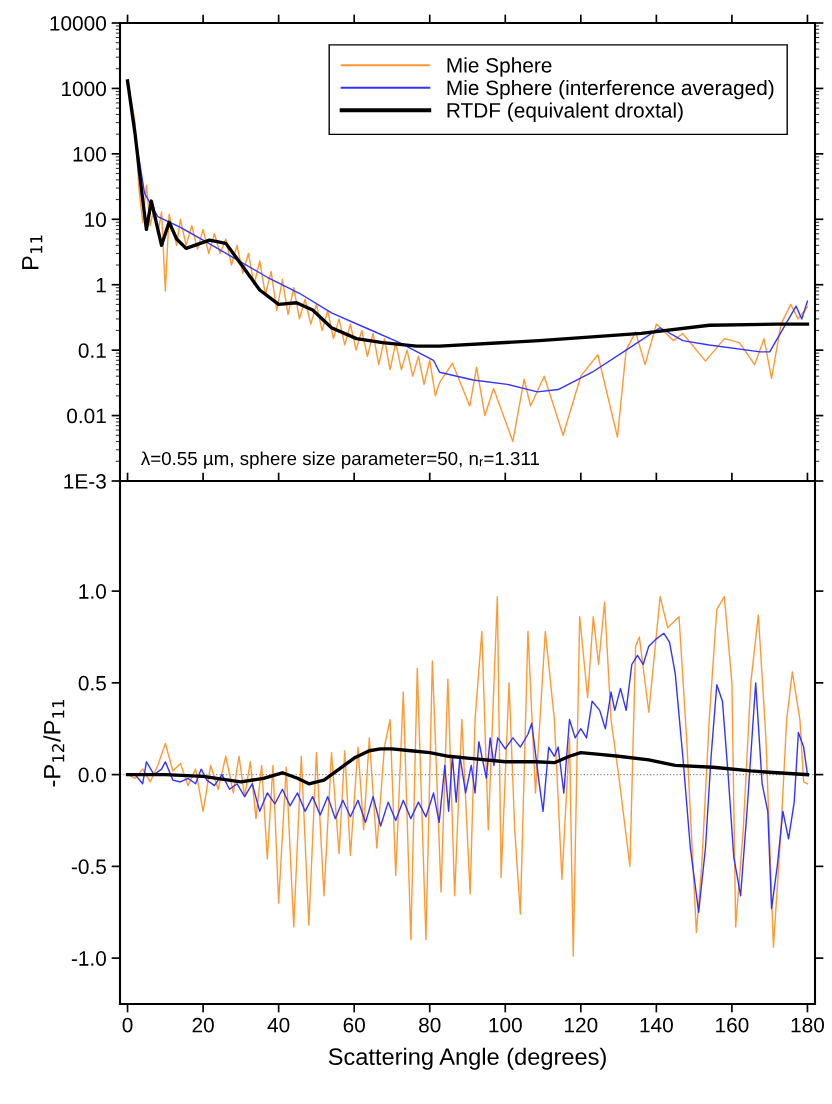 The image size is (832, 1104). What do you see at coordinates (92, 775) in the screenshot?
I see `y-tick-label: 0.0` at bounding box center [92, 775].